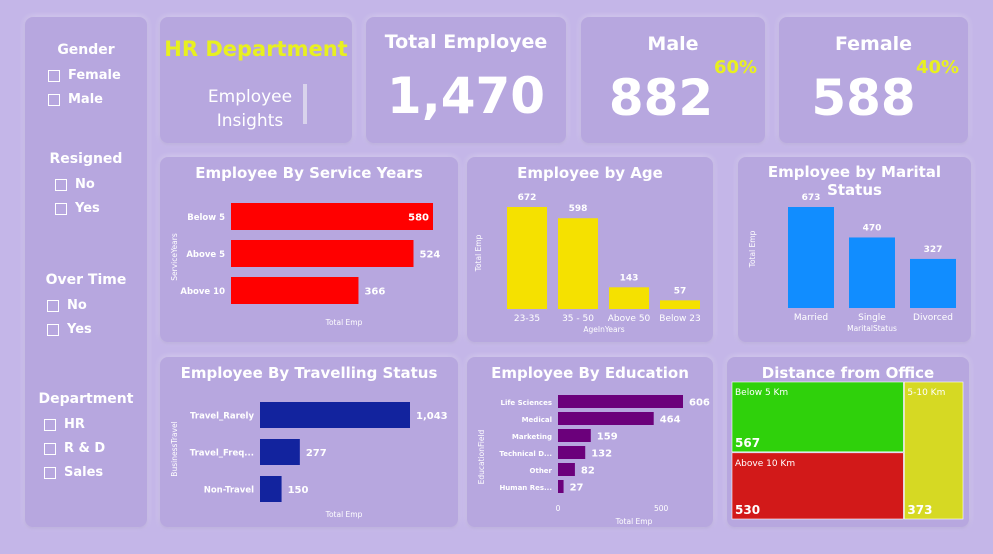 Image resolution: width=993 pixels, height=554 pixels. Describe the element at coordinates (69, 329) in the screenshot. I see `overtime-option-yes: Yes` at that location.